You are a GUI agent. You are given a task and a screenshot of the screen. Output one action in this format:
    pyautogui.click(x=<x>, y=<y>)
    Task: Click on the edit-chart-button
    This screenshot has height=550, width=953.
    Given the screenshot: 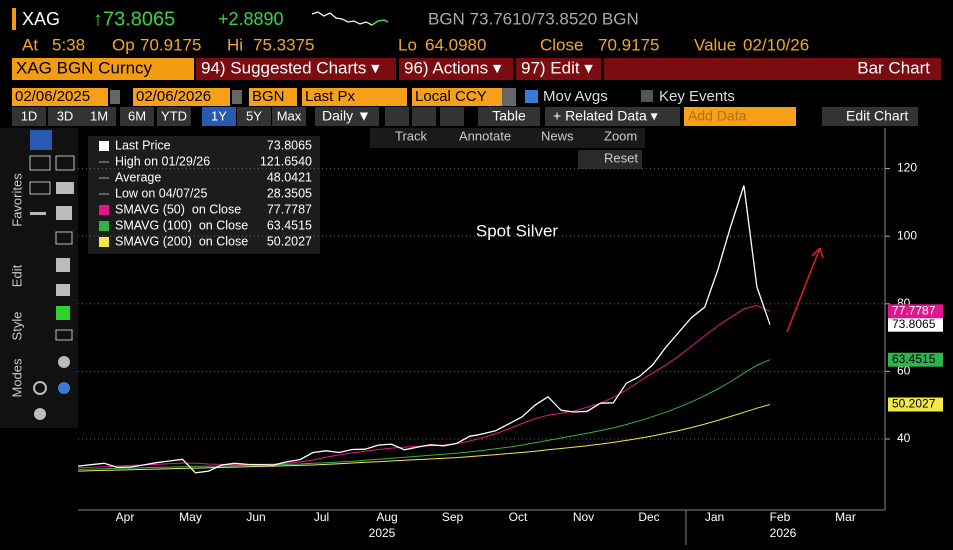 What is the action you would take?
    pyautogui.click(x=870, y=116)
    